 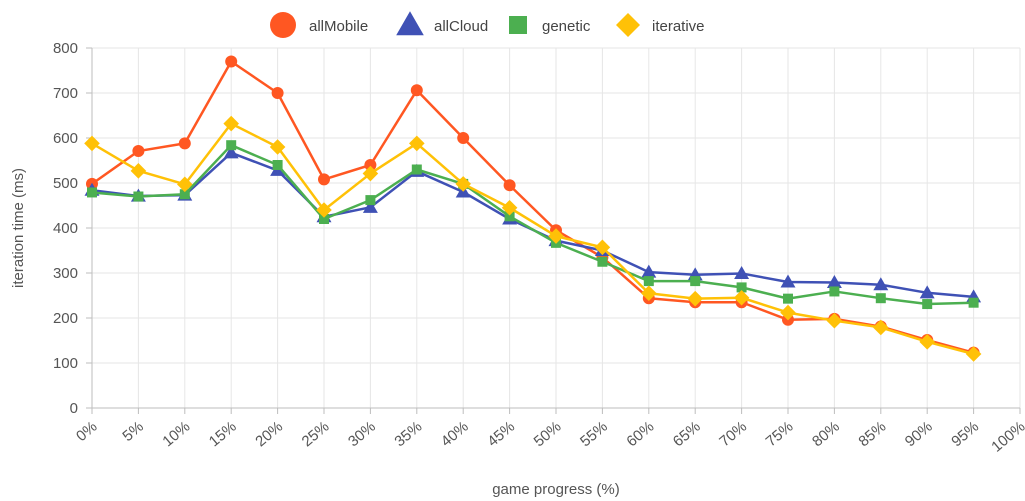 What do you see at coordinates (87, 431) in the screenshot?
I see `x-tick-label: 0%` at bounding box center [87, 431].